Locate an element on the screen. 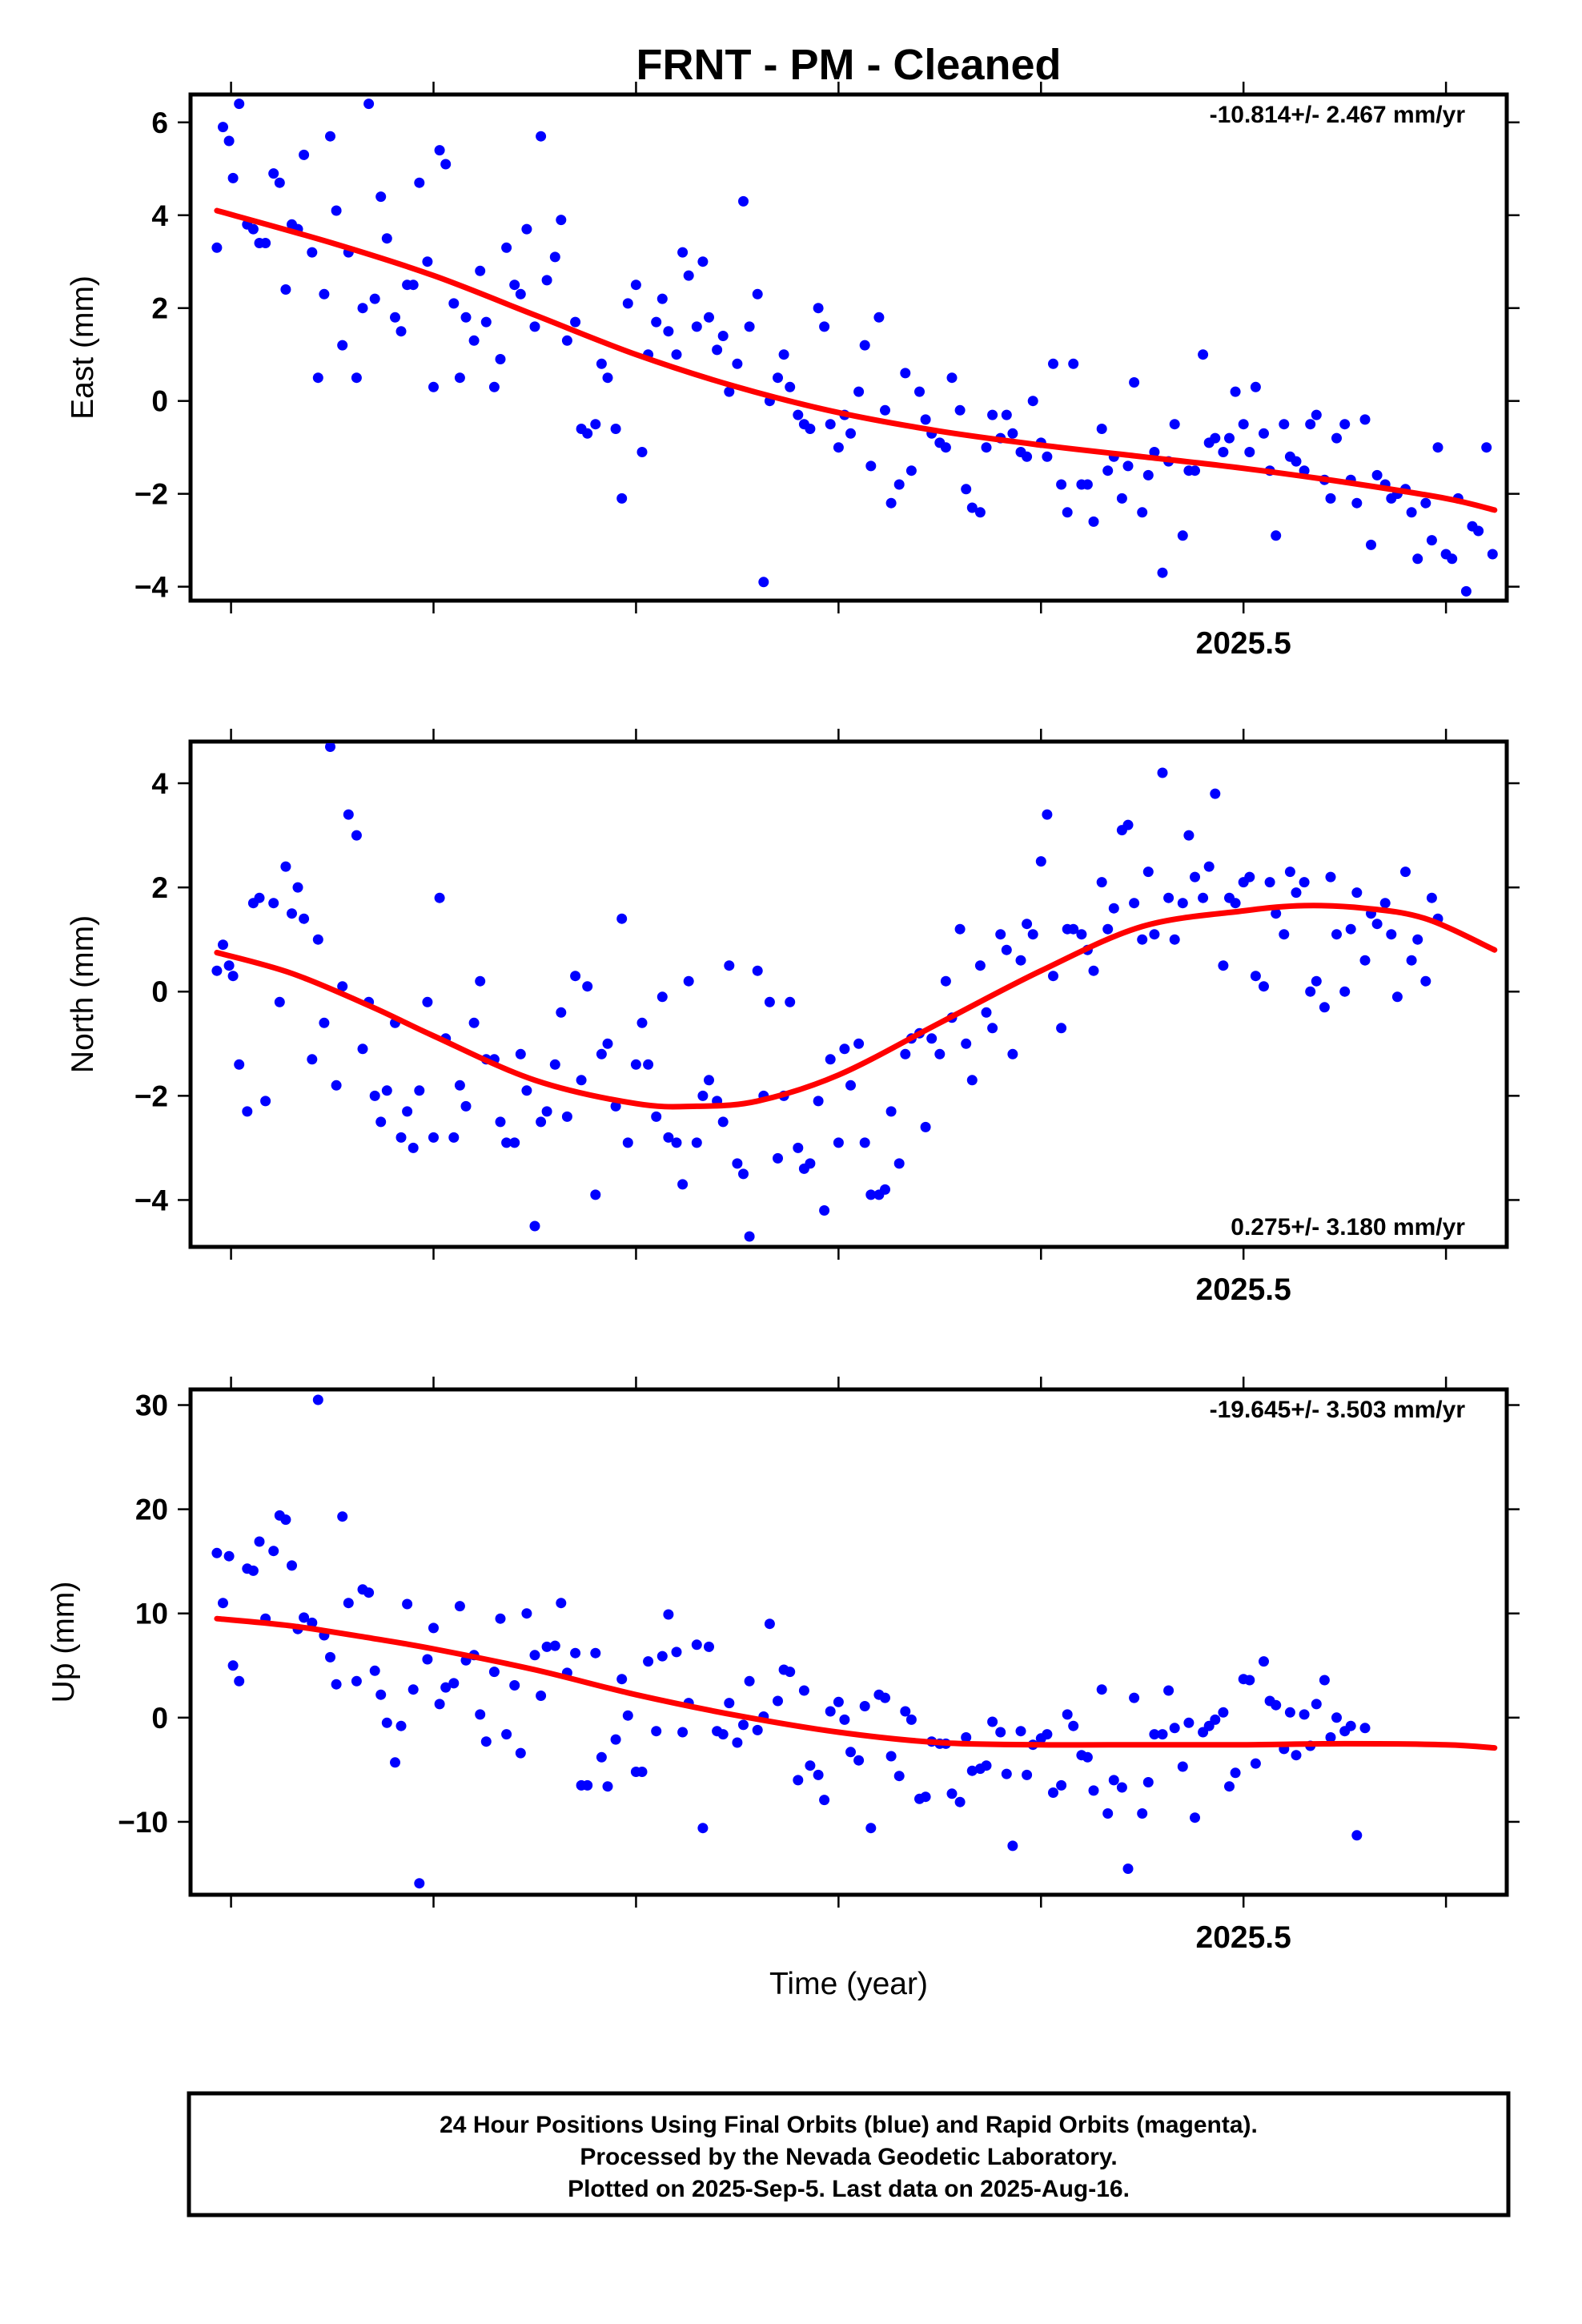  up-ytick-label: 0 is located at coordinates (159, 1718).